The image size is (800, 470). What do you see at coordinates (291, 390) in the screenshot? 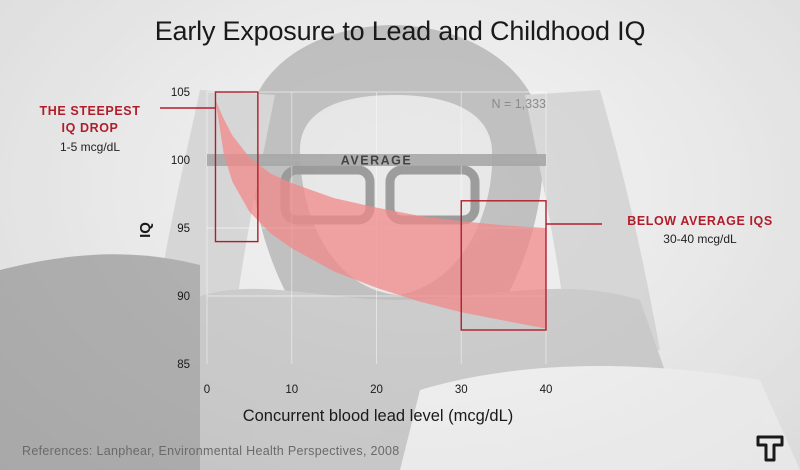
I see `x-tick-label: 10` at bounding box center [291, 390].